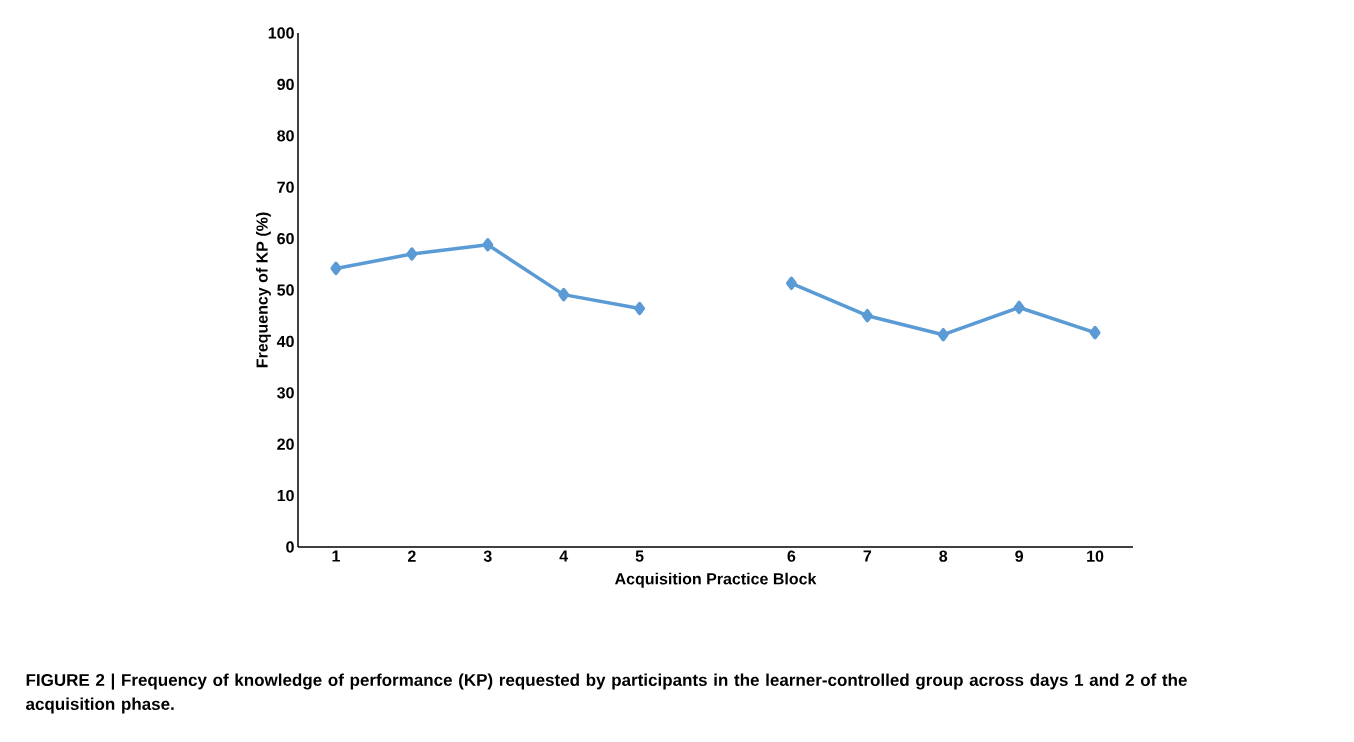 The height and width of the screenshot is (742, 1354). Describe the element at coordinates (285, 444) in the screenshot. I see `y-tick-label: 20` at that location.